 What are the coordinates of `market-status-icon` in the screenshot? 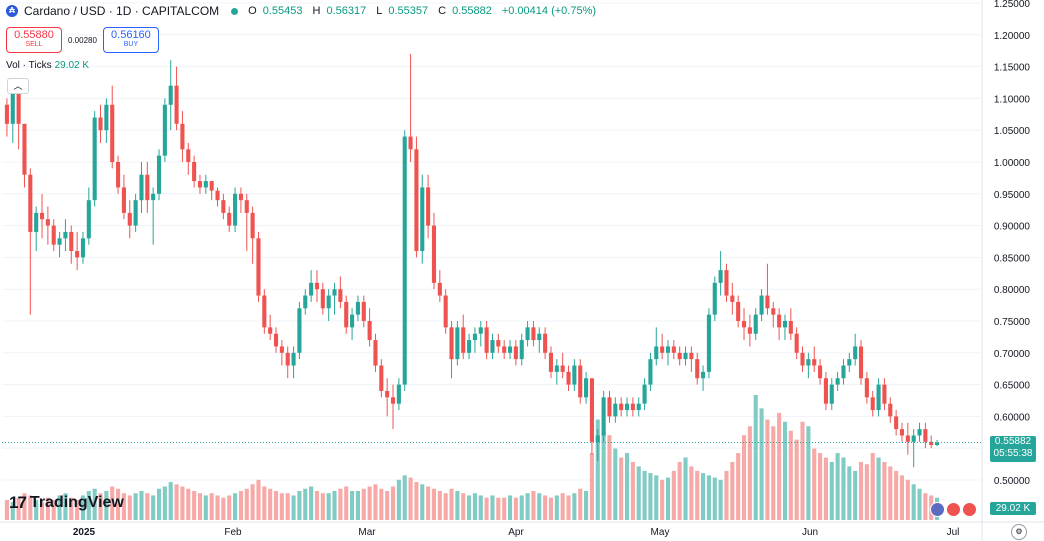 It's located at (235, 11).